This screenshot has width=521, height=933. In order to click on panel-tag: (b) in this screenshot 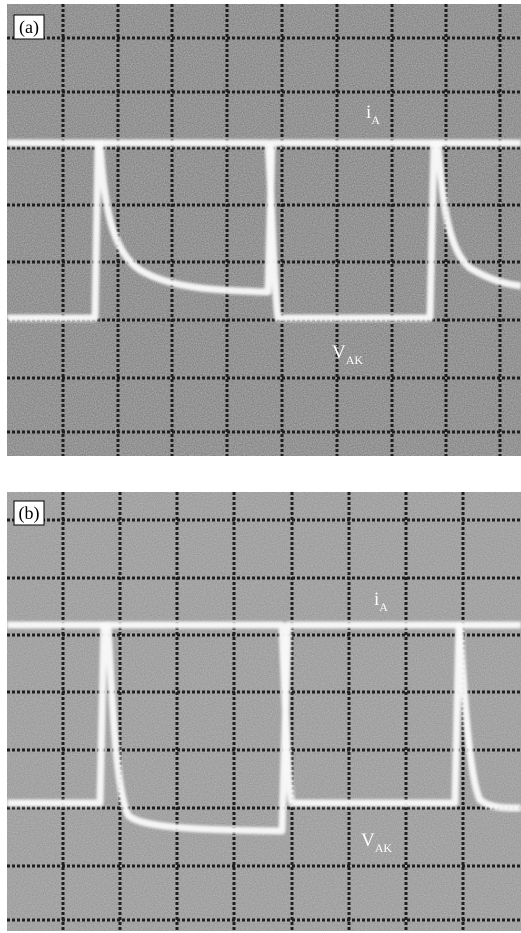, I will do `click(29, 513)`.